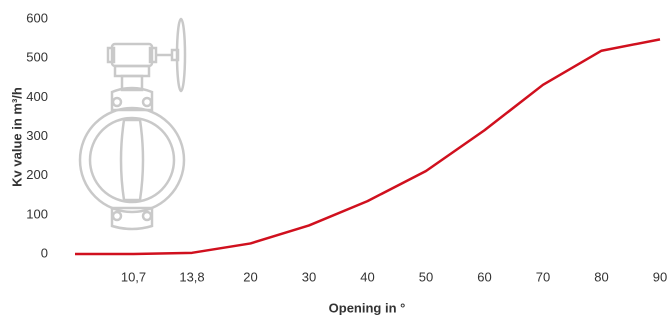 The height and width of the screenshot is (323, 667). What do you see at coordinates (37, 174) in the screenshot?
I see `y-tick-label: 200` at bounding box center [37, 174].